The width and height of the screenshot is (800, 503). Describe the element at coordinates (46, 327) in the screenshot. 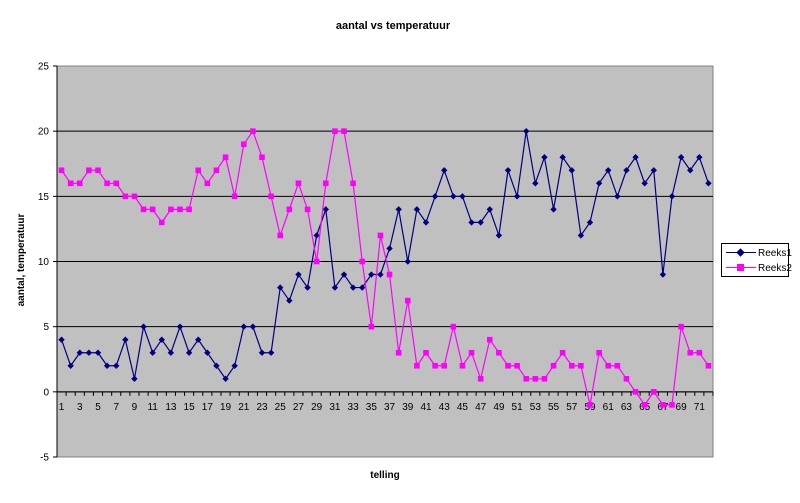

I see `y-tick-label: 5` at that location.